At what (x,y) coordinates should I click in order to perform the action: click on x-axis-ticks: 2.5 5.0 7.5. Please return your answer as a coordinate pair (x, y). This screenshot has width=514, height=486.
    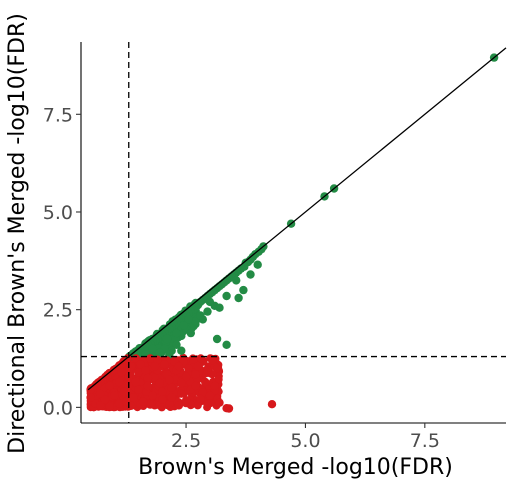
    Looking at the image, I should click on (305, 437).